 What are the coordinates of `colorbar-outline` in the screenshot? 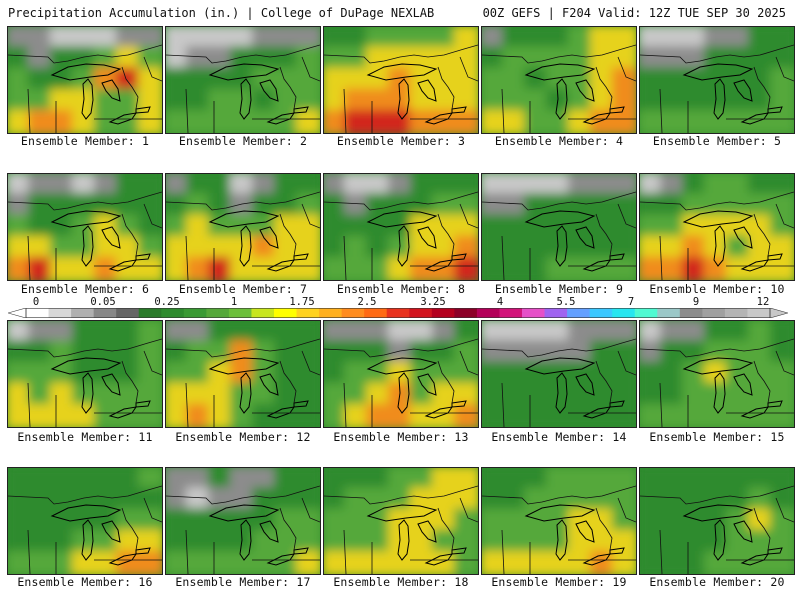 It's located at (398, 313).